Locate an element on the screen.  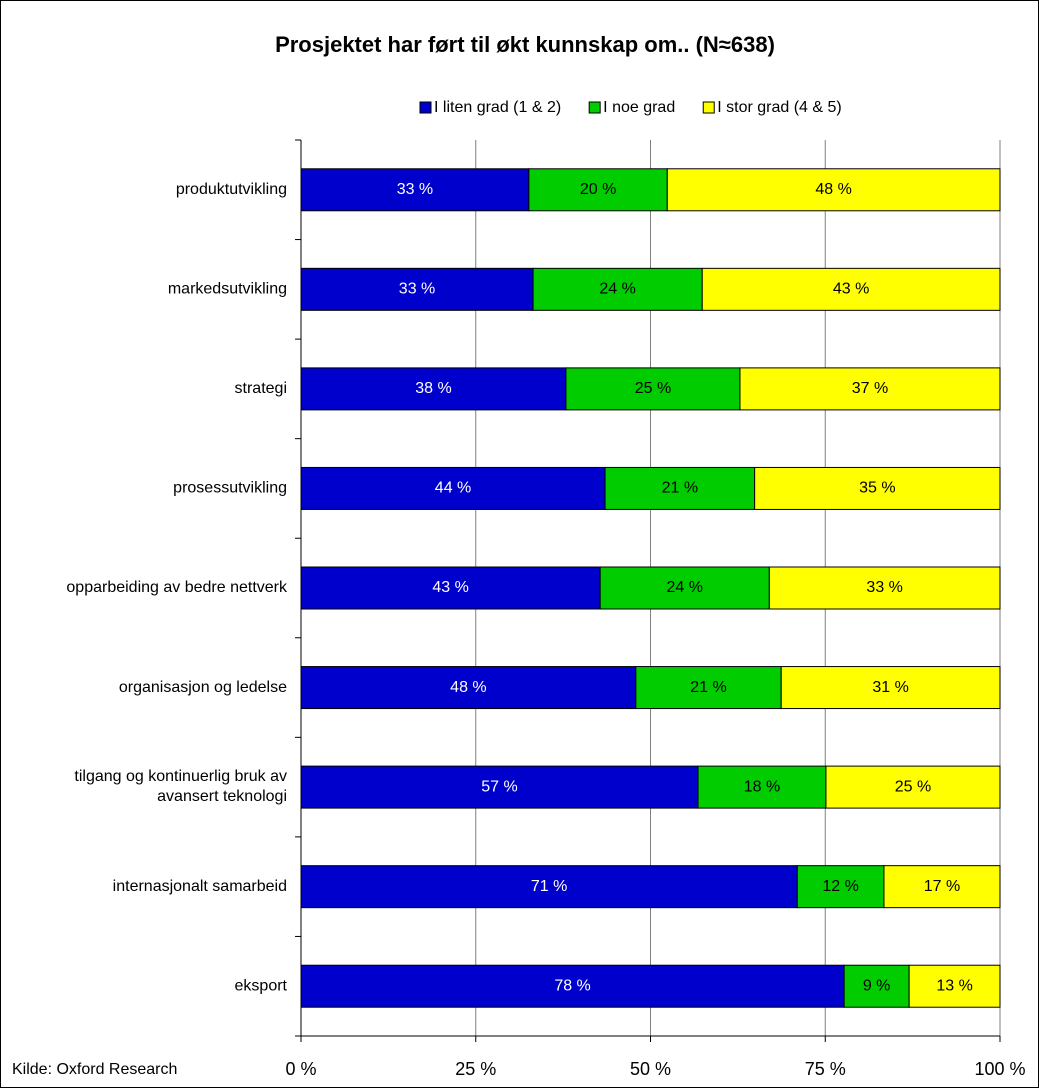
data-label: 78 % is located at coordinates (572, 985).